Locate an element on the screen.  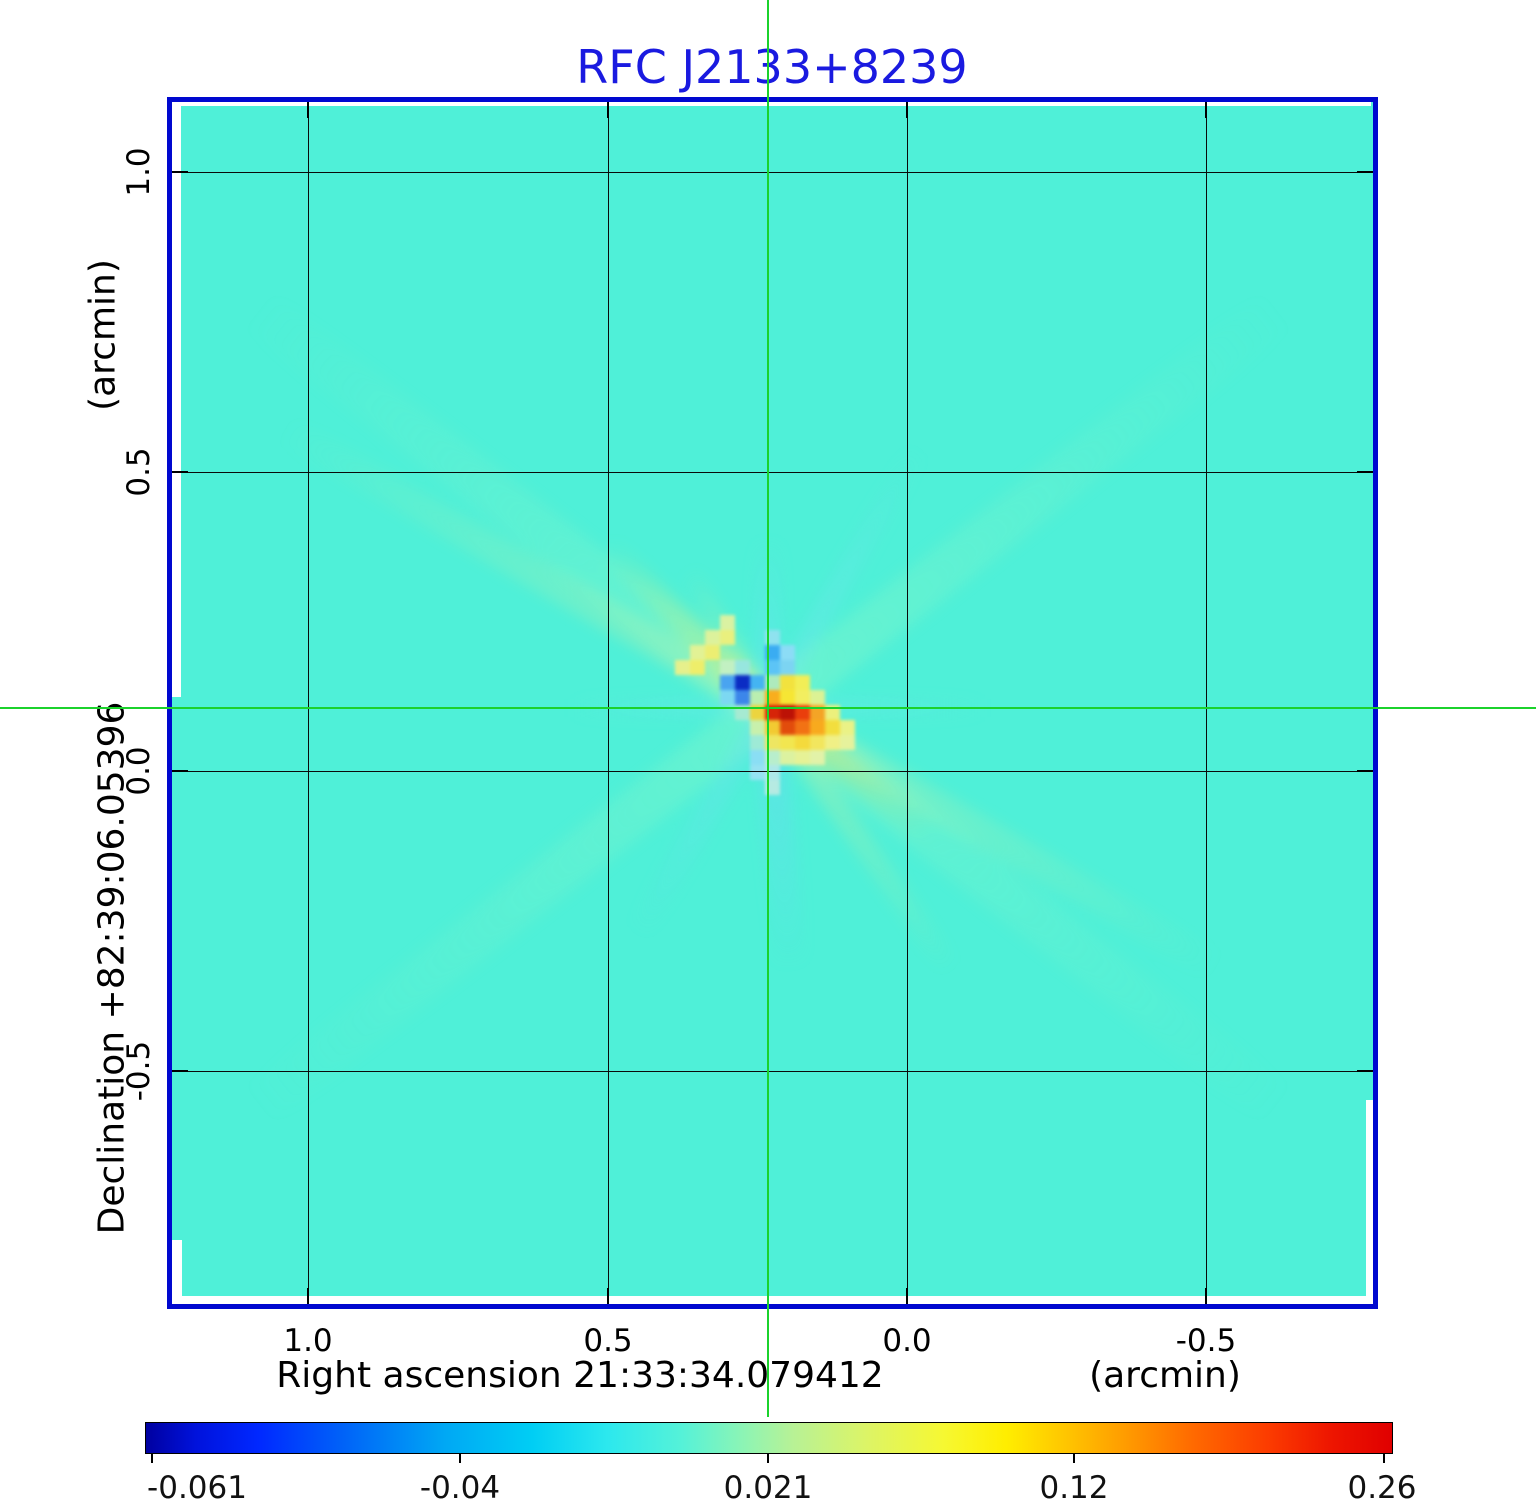
plot-title: RFC J2133+8239 is located at coordinates (772, 67).